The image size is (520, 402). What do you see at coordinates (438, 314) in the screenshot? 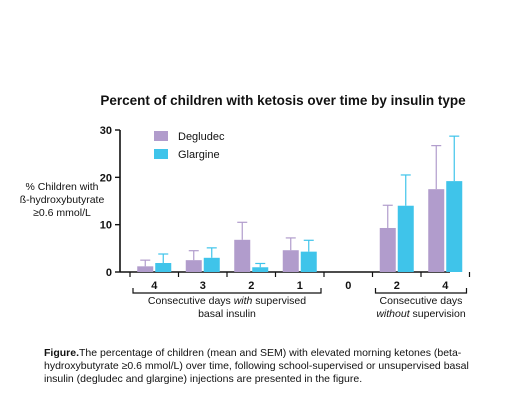
I see `group-label-part: supervision` at bounding box center [438, 314].